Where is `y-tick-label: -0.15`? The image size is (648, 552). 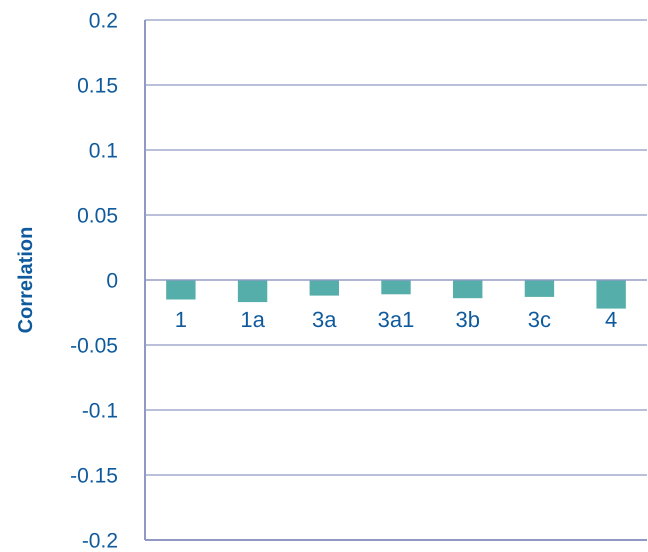
y-tick-label: -0.15 is located at coordinates (94, 476).